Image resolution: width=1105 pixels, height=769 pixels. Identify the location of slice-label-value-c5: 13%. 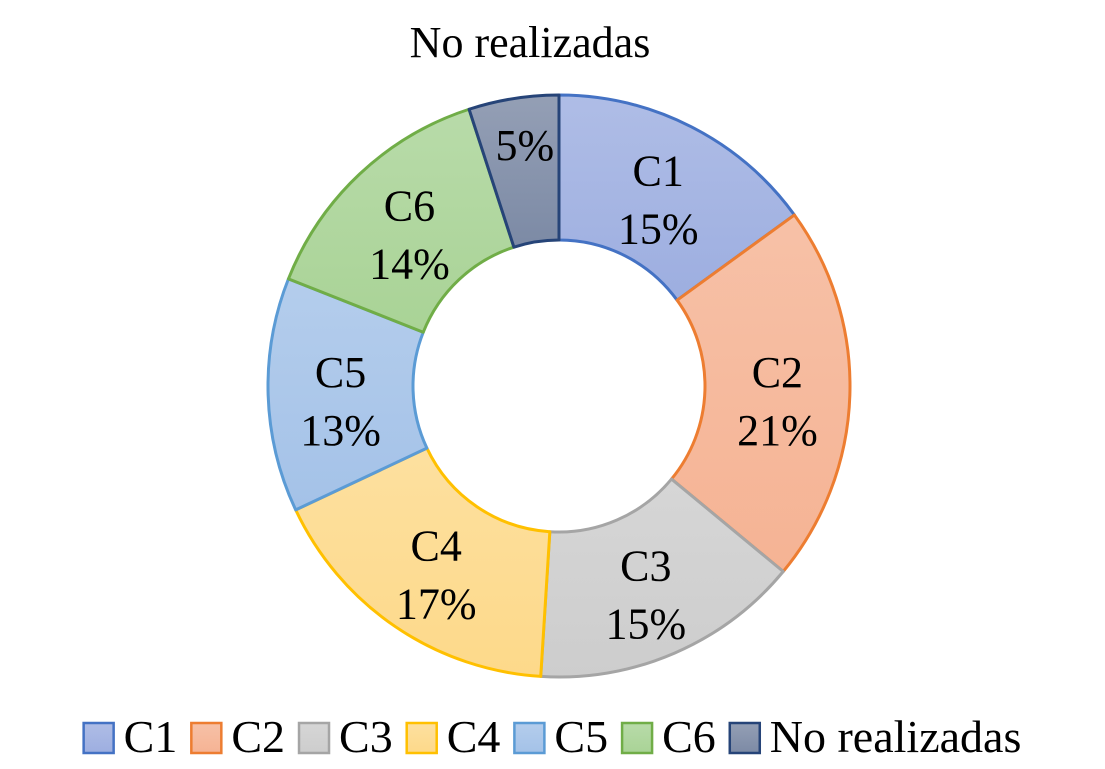
(340, 430).